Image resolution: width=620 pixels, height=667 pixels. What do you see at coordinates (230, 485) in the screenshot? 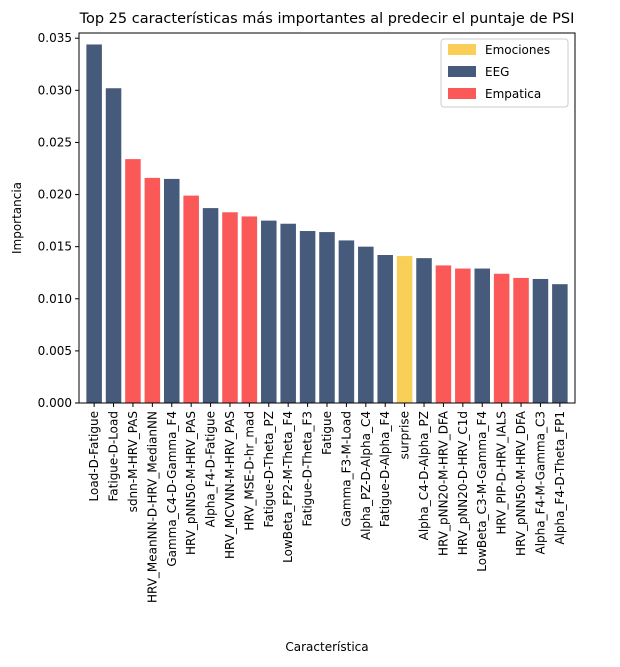
I see `x-tick-label: HRV_MCVNN-M-HRV_PAS` at bounding box center [230, 485].